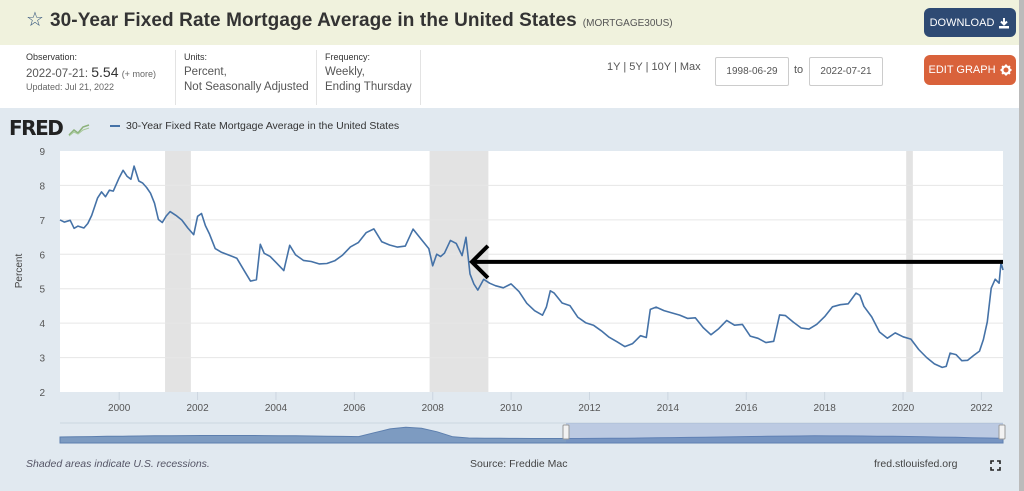 The width and height of the screenshot is (1024, 491). What do you see at coordinates (196, 57) in the screenshot?
I see `units-label: Units:` at bounding box center [196, 57].